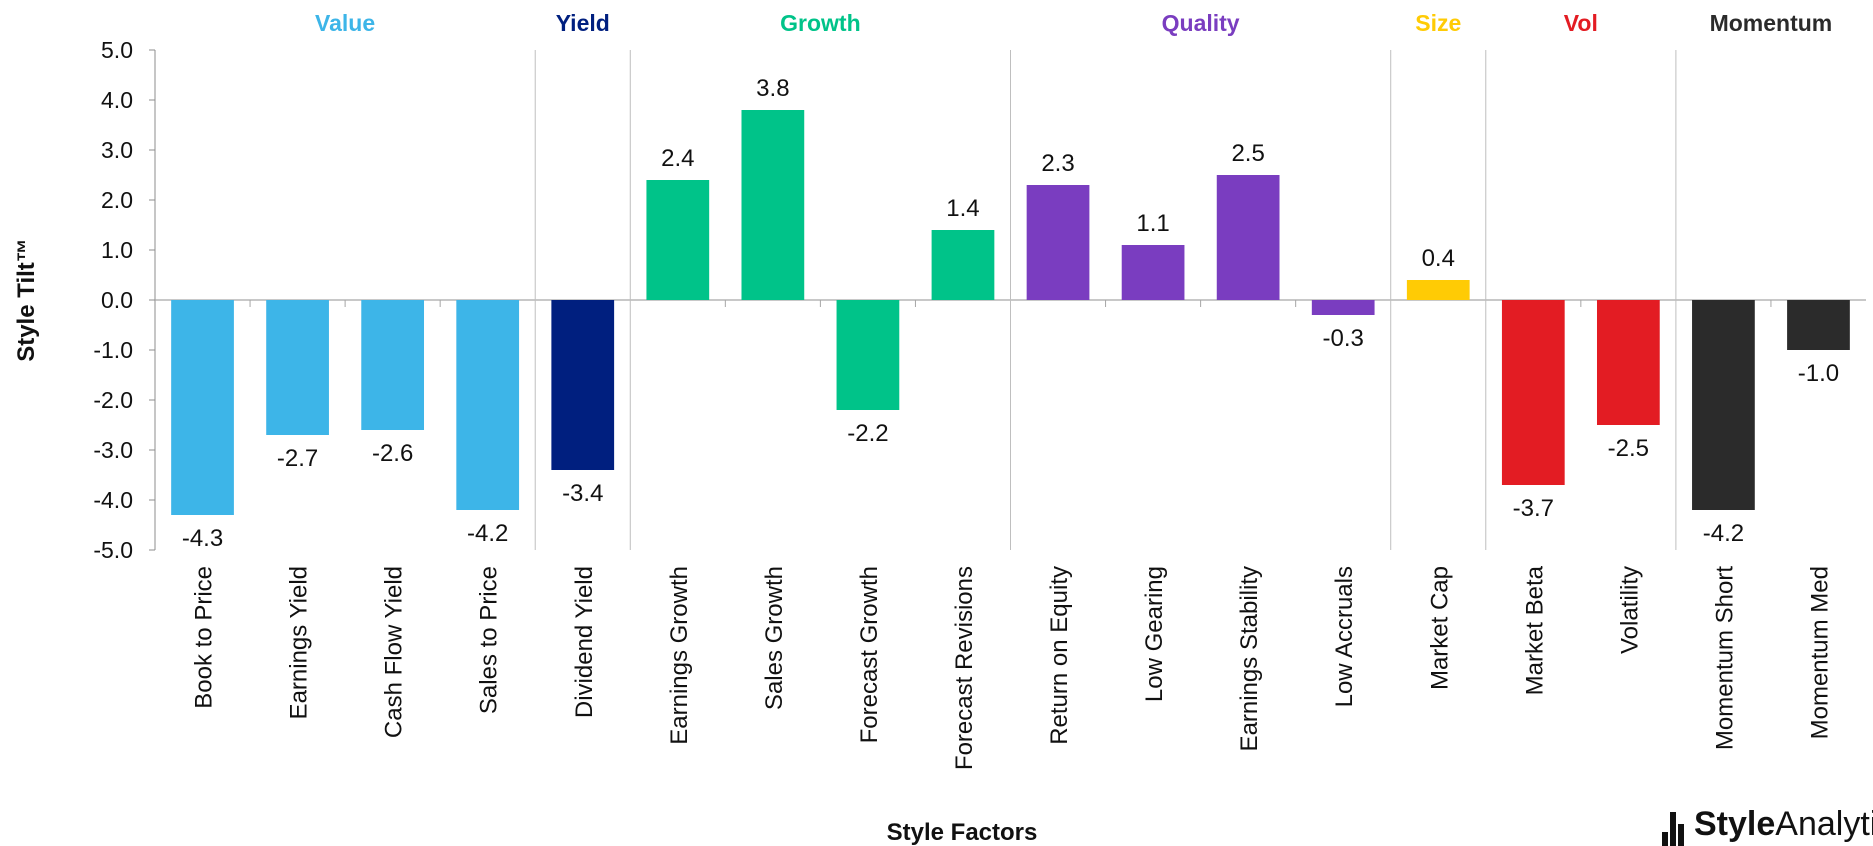 The image size is (1873, 846). Describe the element at coordinates (1723, 533) in the screenshot. I see `data-label-momentum-short: -4.2` at that location.